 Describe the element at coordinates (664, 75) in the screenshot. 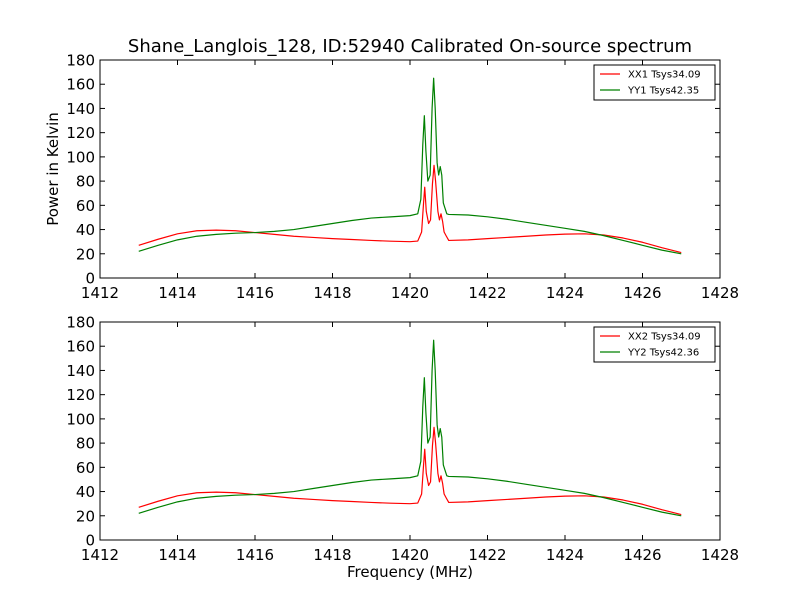

I see `top-legend-label-xx1: XX1 Tsys34.09` at that location.